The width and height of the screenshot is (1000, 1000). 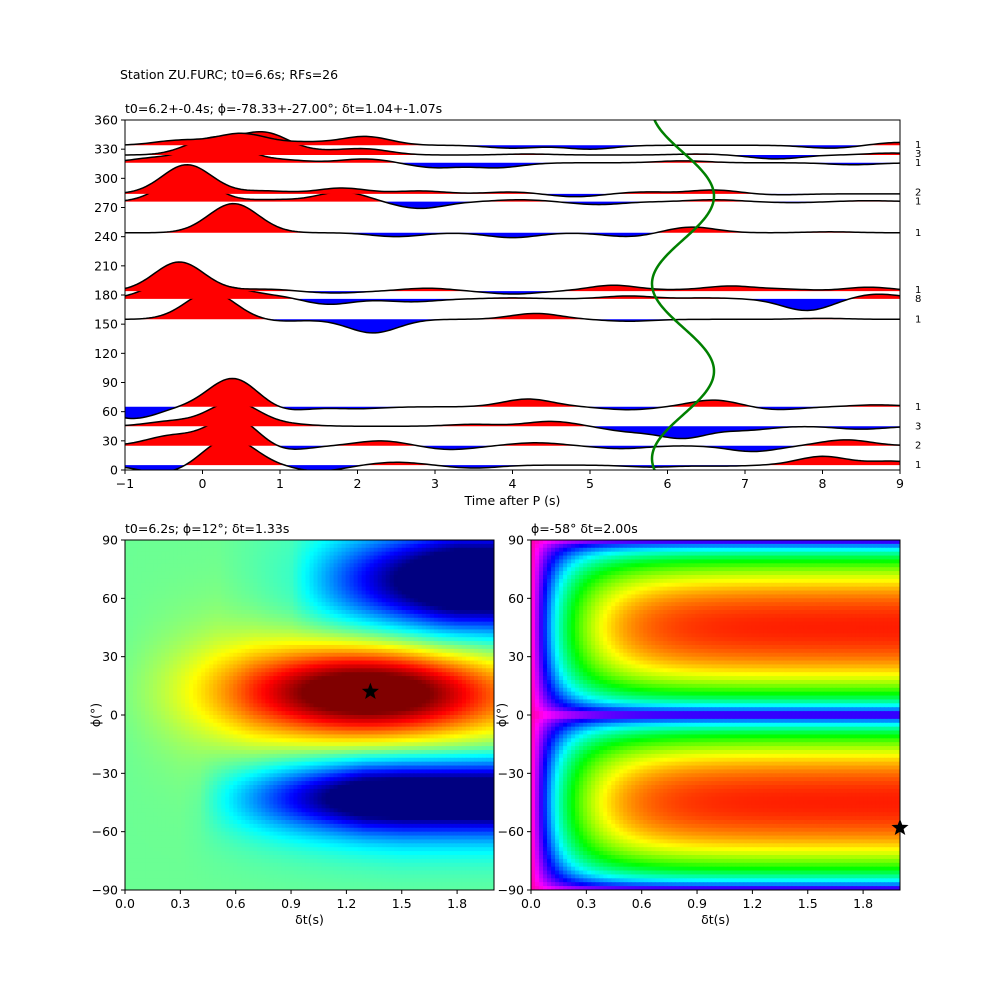 What do you see at coordinates (106, 207) in the screenshot?
I see `top-y-tick-label: 270` at bounding box center [106, 207].